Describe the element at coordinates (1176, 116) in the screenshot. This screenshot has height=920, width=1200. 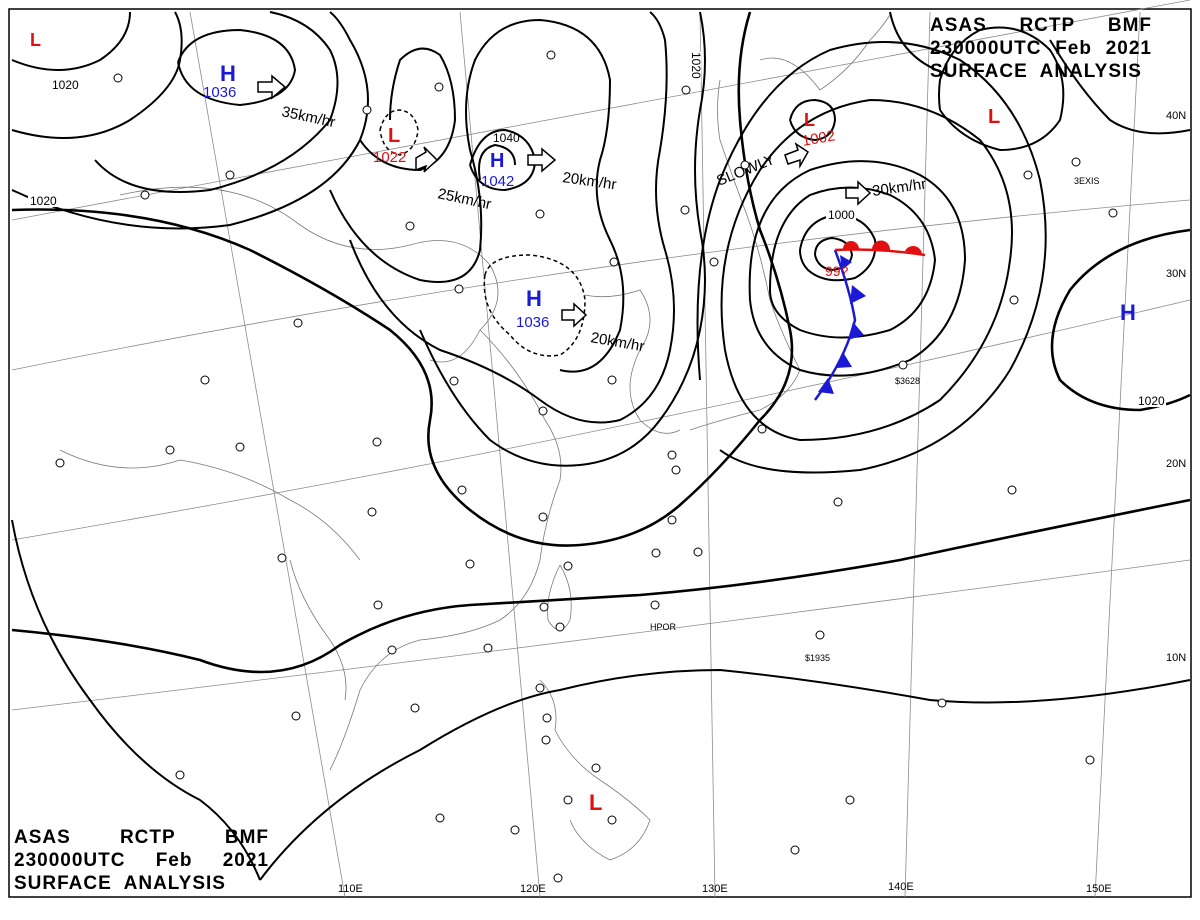
I see `latitude-label: 40N` at that location.